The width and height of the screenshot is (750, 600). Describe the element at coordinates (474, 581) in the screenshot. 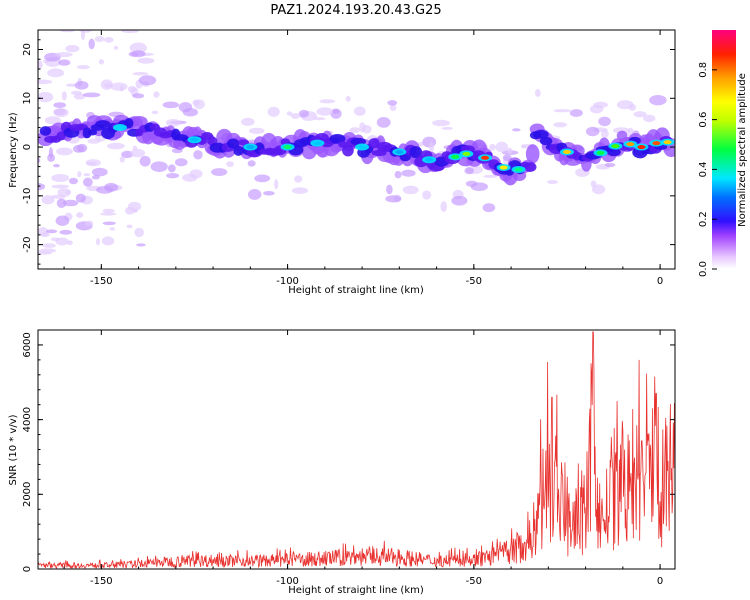

I see `snr-x-tick-label: -50` at that location.